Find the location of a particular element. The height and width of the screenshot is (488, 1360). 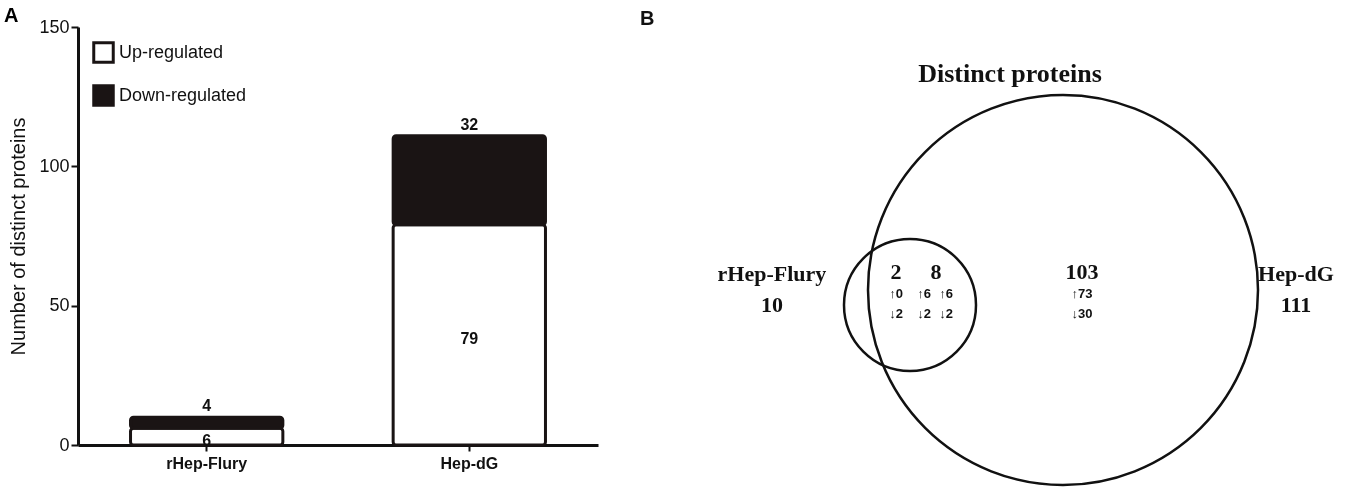

text: A is located at coordinates (11, 15).